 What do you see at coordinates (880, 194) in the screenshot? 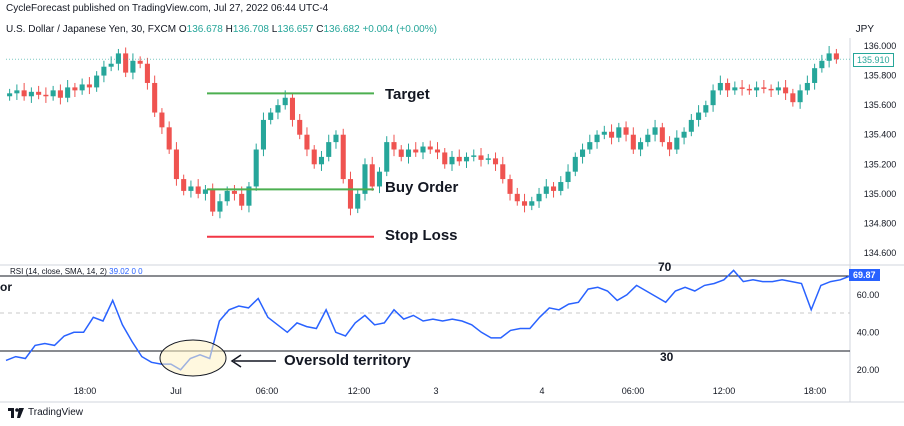
I see `price-tick-label: 135.000` at bounding box center [880, 194].